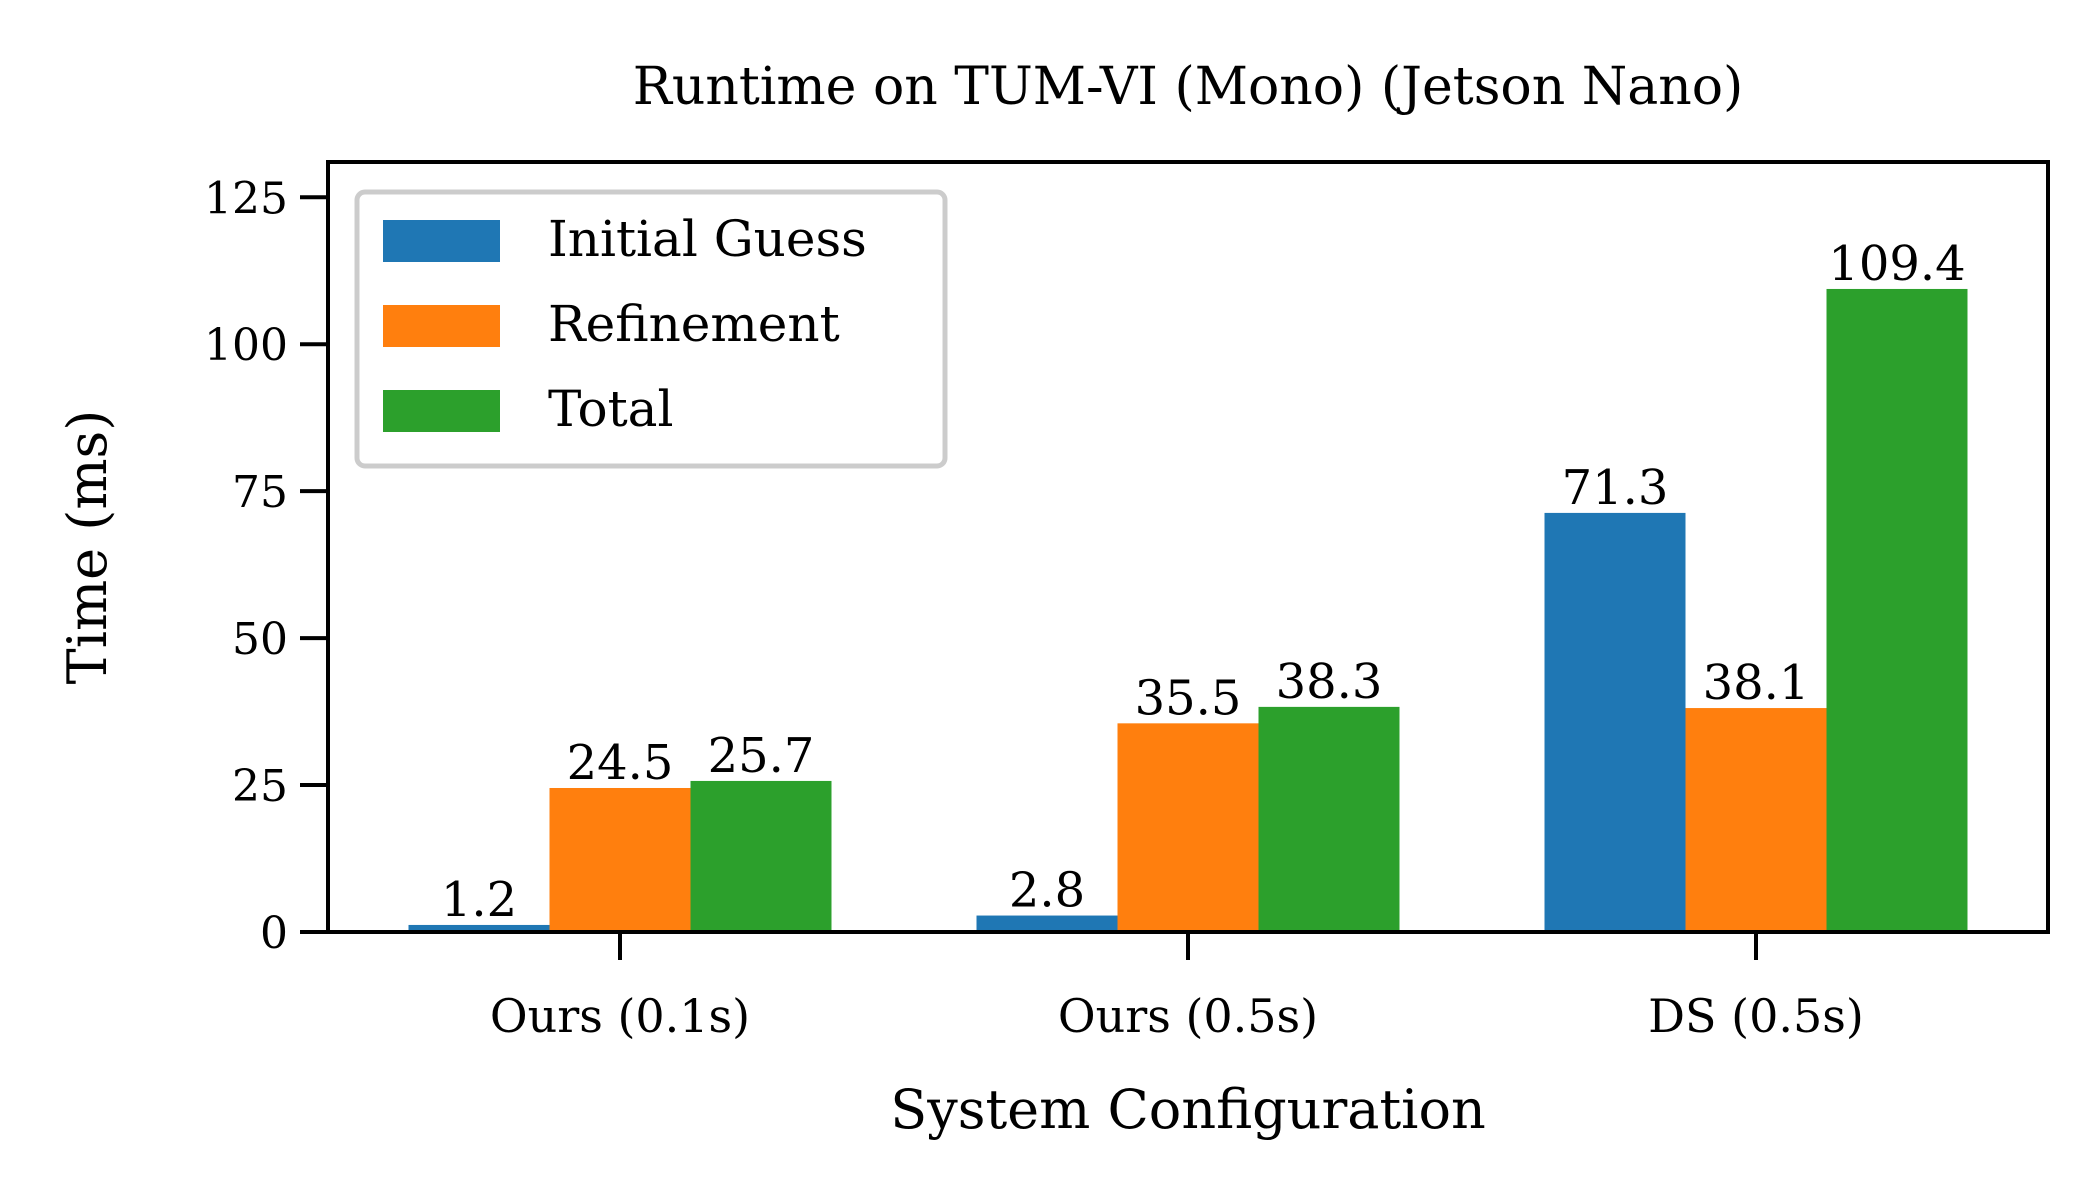  I want to click on x-axis: Ours (0.1s) Ours (0.5s) DS (0.5s), so click(1177, 987).